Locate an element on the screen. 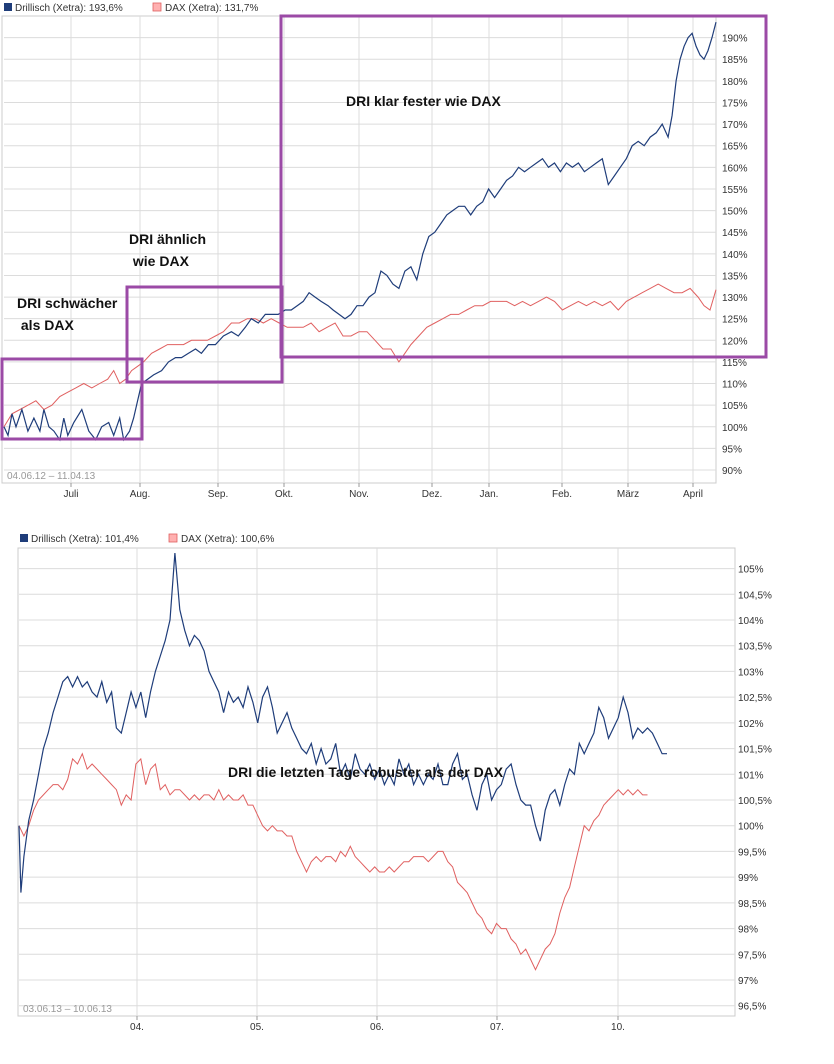 The width and height of the screenshot is (834, 1064). chart-2-y-tick-label: 104% is located at coordinates (751, 621).